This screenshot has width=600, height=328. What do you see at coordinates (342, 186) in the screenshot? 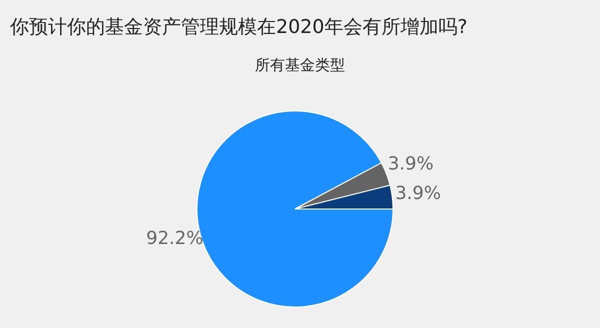
I see `pie-slice` at bounding box center [342, 186].